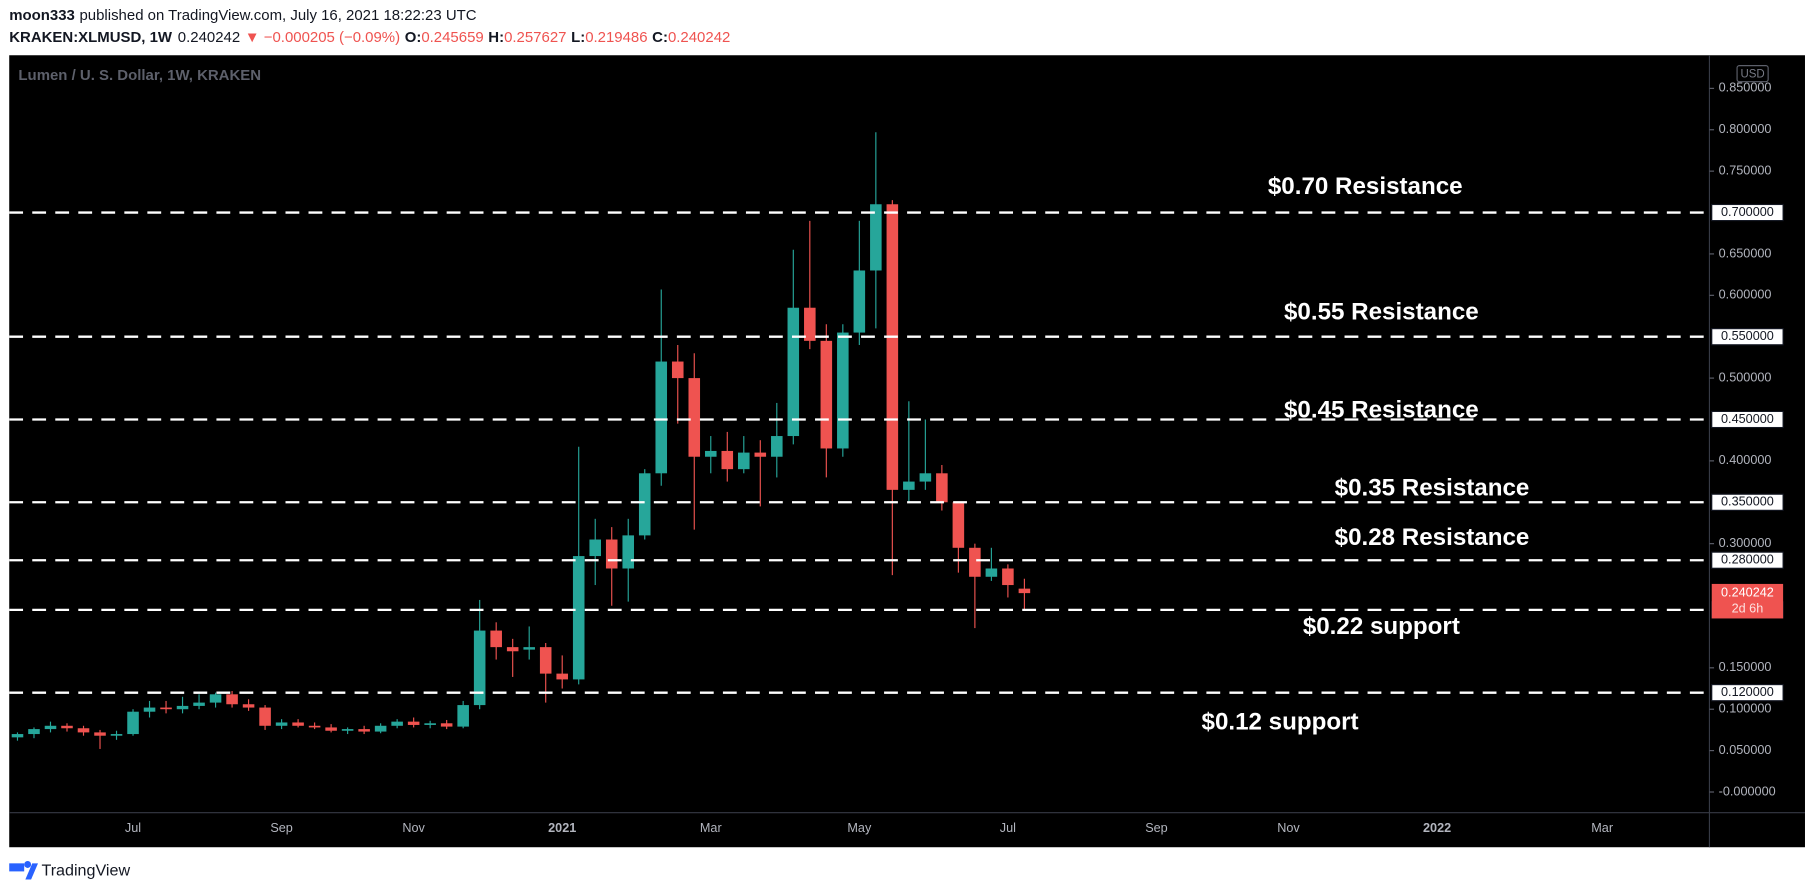 Image resolution: width=1805 pixels, height=895 pixels. What do you see at coordinates (1747, 791) in the screenshot?
I see `y-tick-label: -0.000000` at bounding box center [1747, 791].